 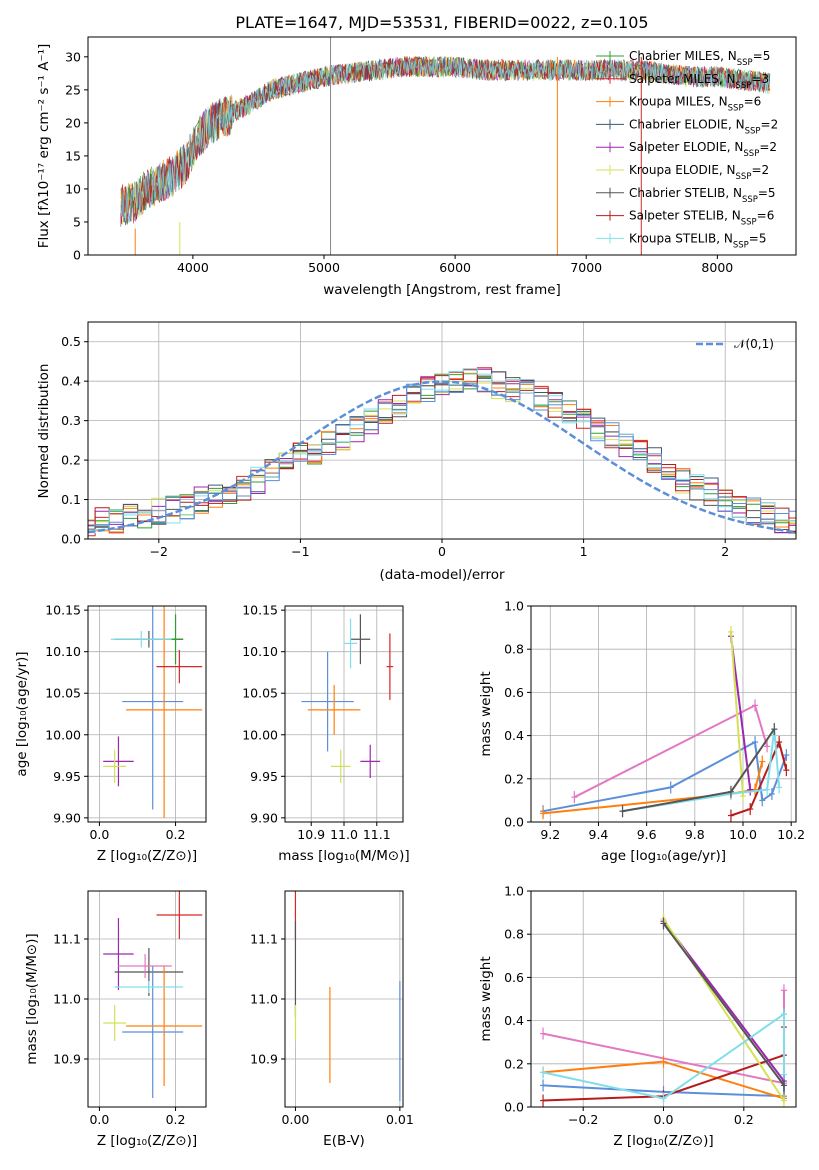 What do you see at coordinates (514, 606) in the screenshot?
I see `y-tick-label: 1.0` at bounding box center [514, 606].